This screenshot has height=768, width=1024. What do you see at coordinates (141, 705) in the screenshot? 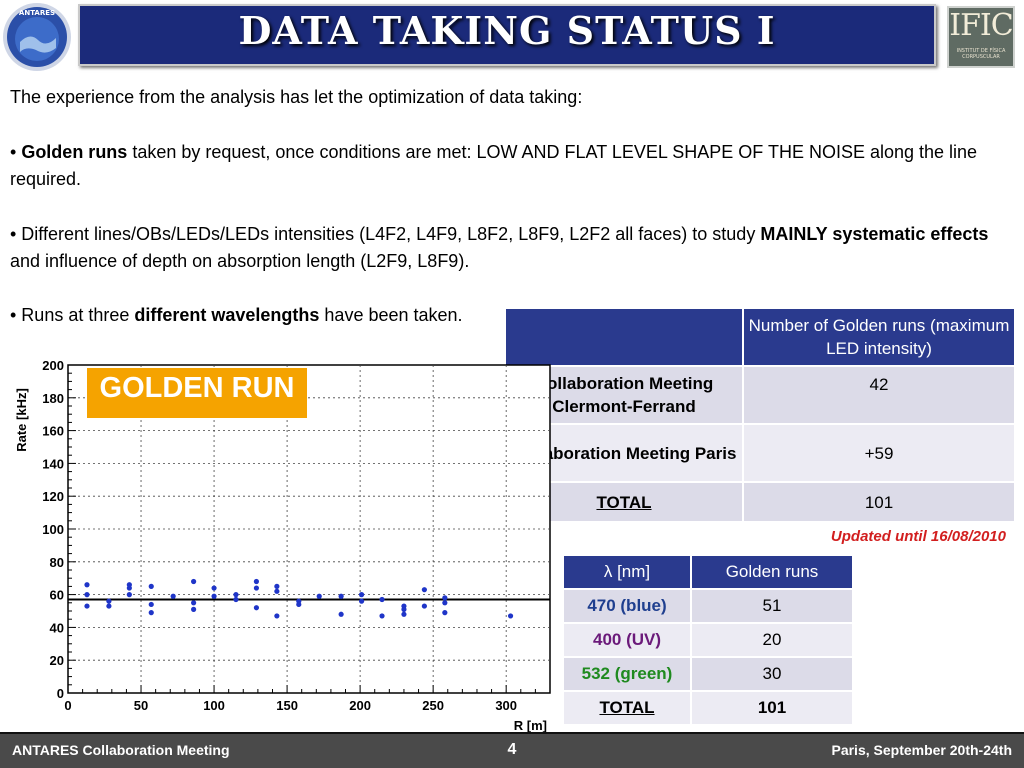
I see `x-tick-label: 50` at bounding box center [141, 705].